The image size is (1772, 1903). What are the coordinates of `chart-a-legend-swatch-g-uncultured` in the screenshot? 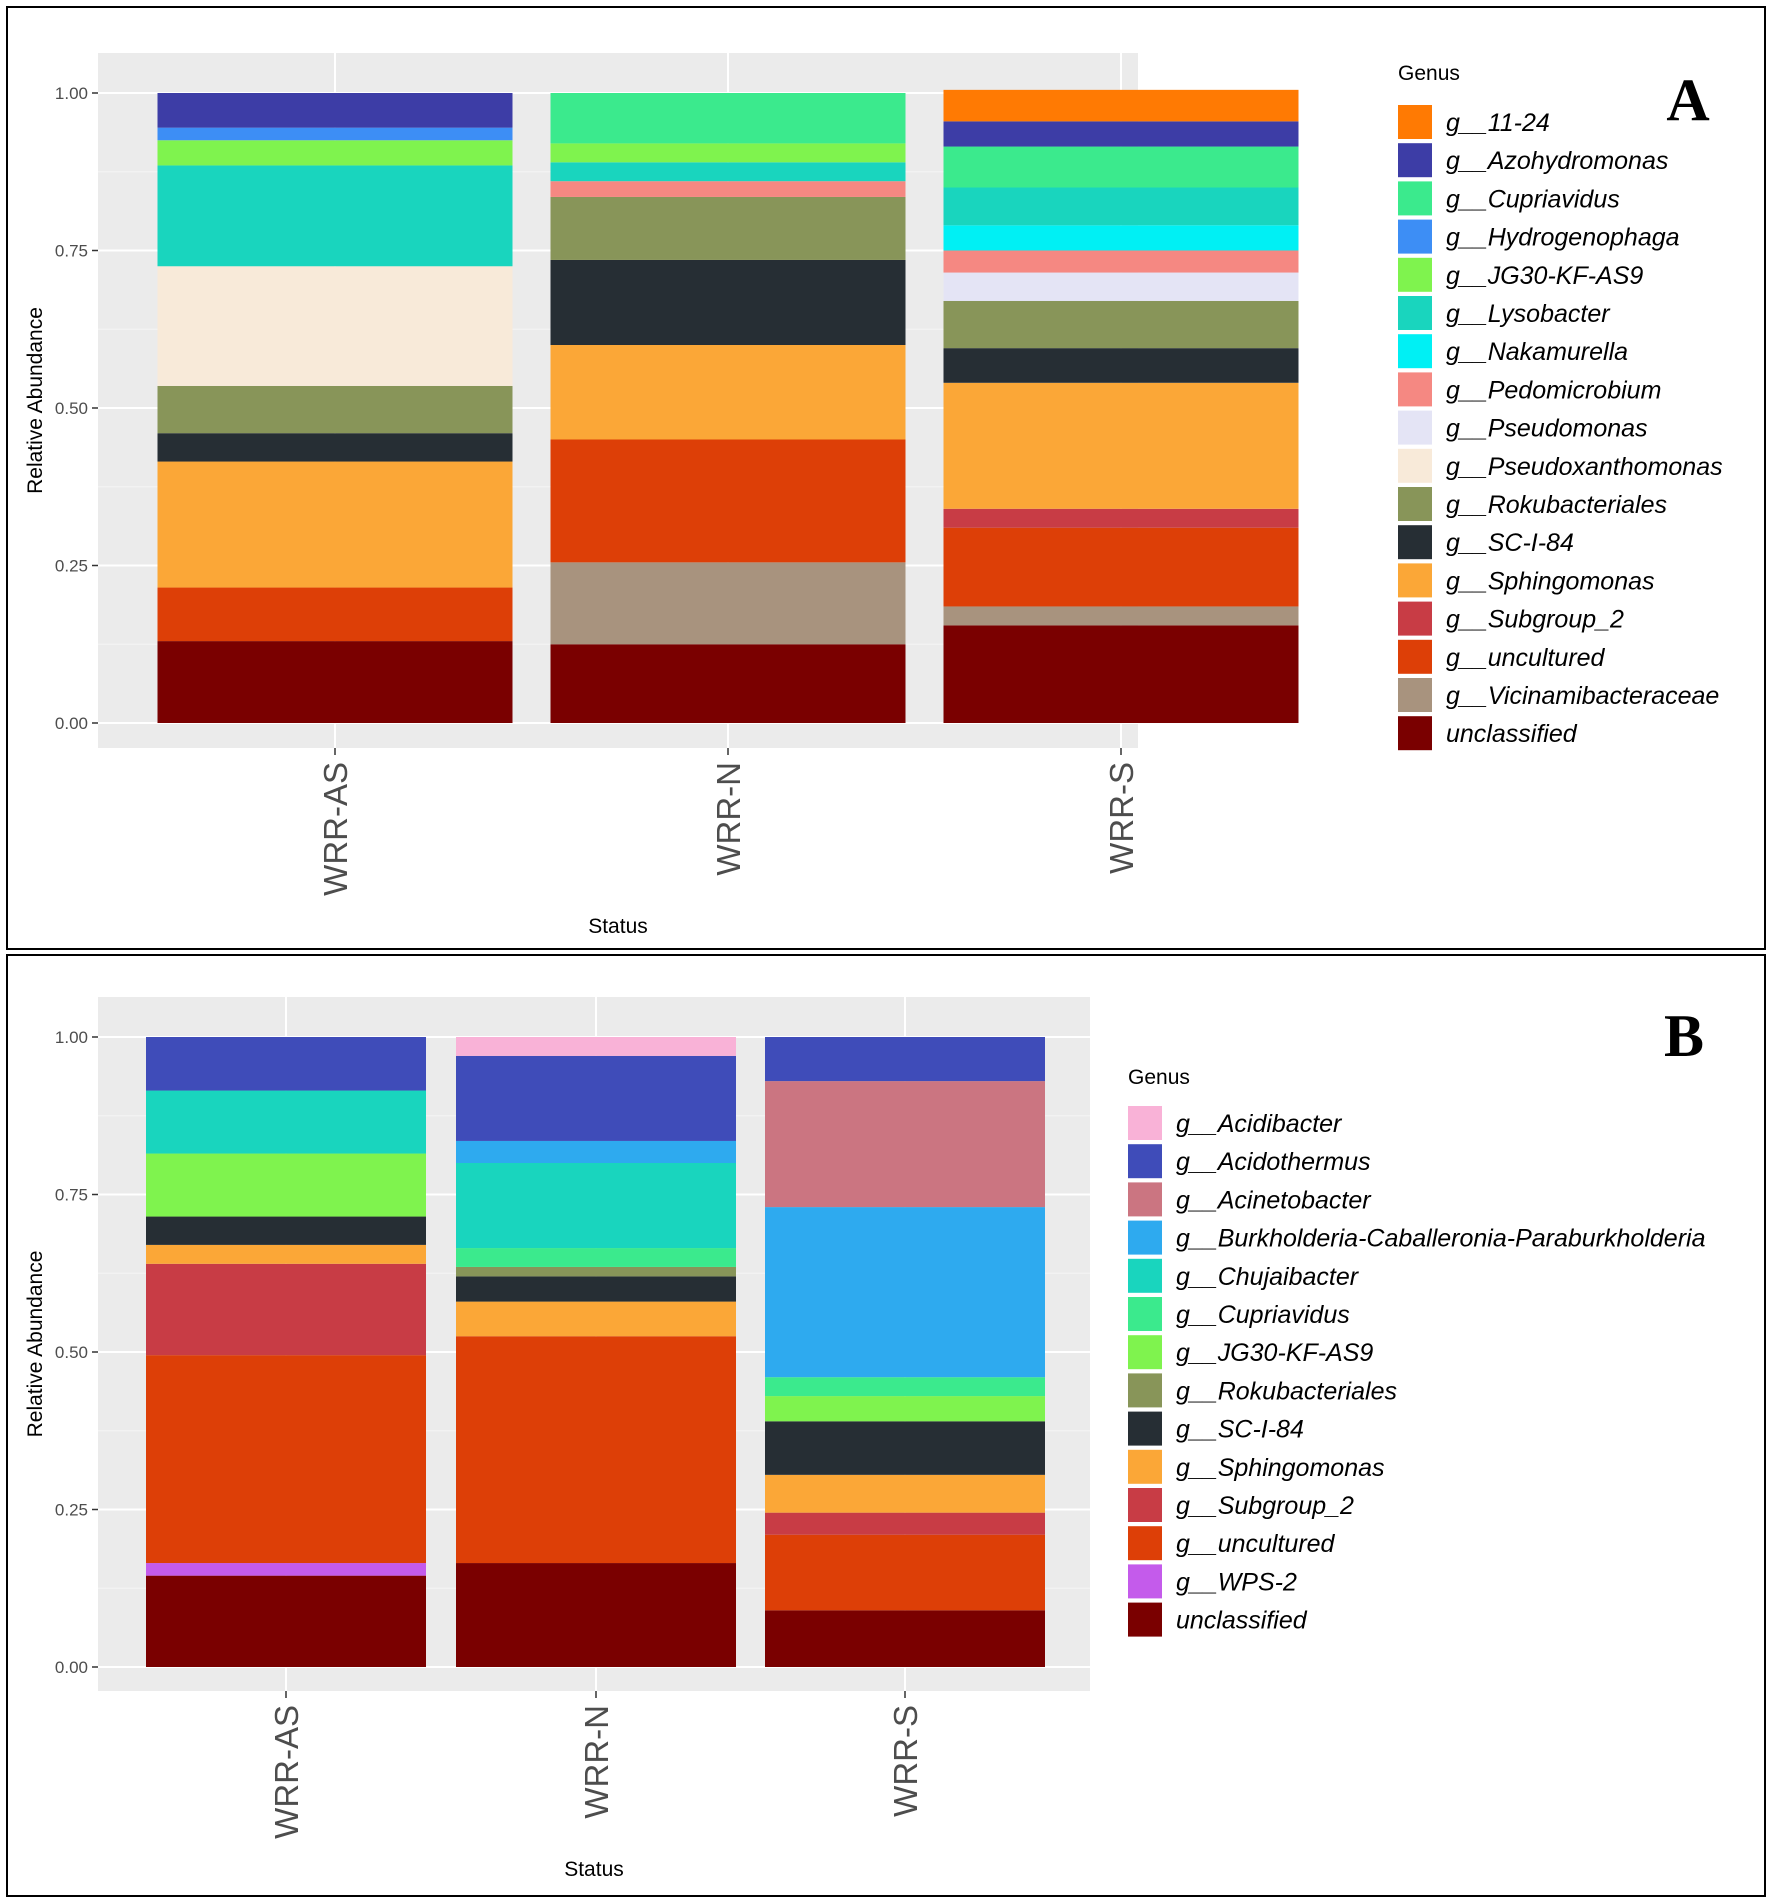 It's located at (1415, 656).